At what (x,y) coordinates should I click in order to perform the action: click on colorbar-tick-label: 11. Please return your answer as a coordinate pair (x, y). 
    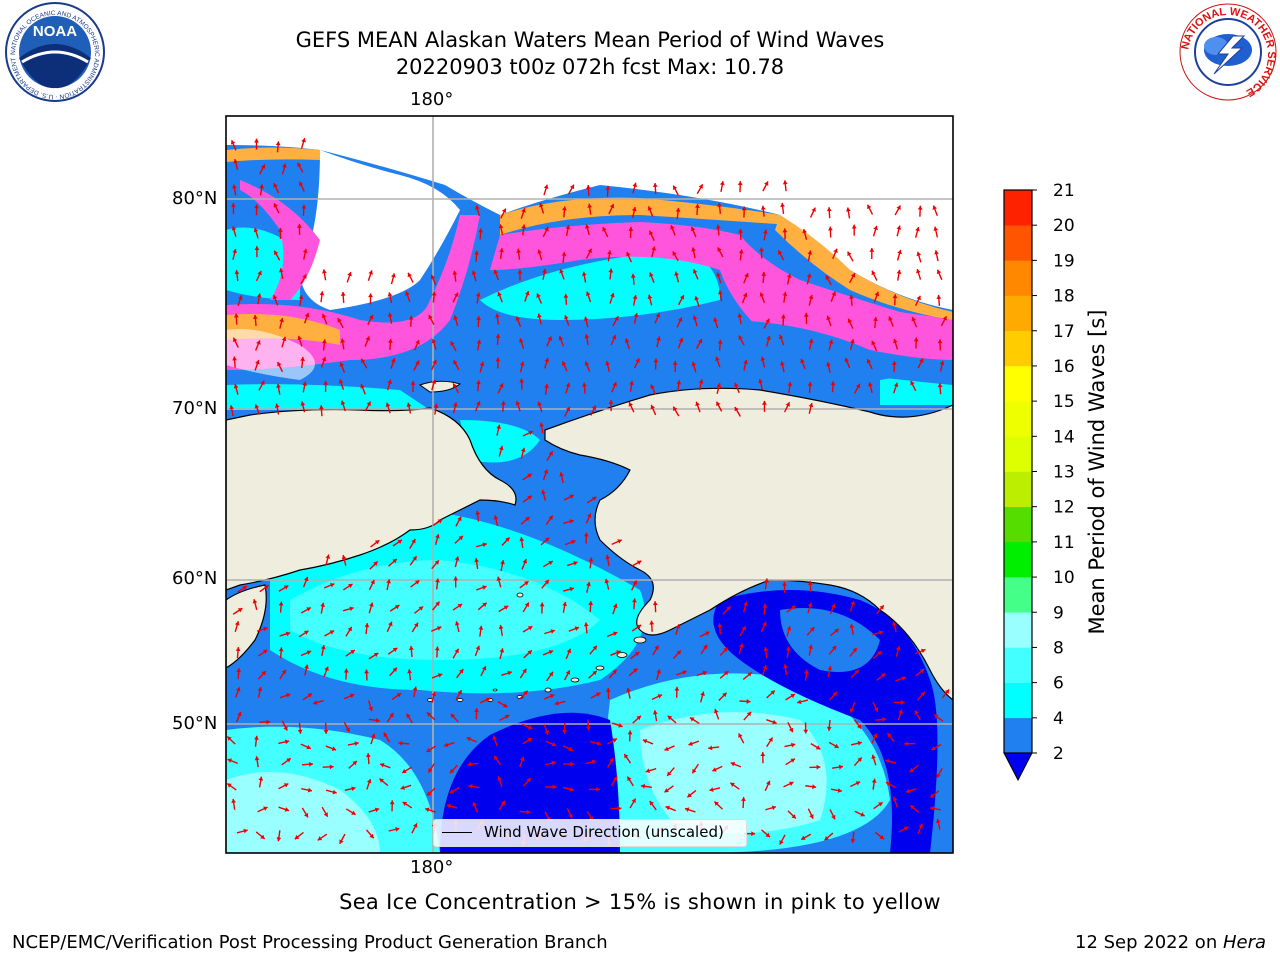
    Looking at the image, I should click on (1064, 543).